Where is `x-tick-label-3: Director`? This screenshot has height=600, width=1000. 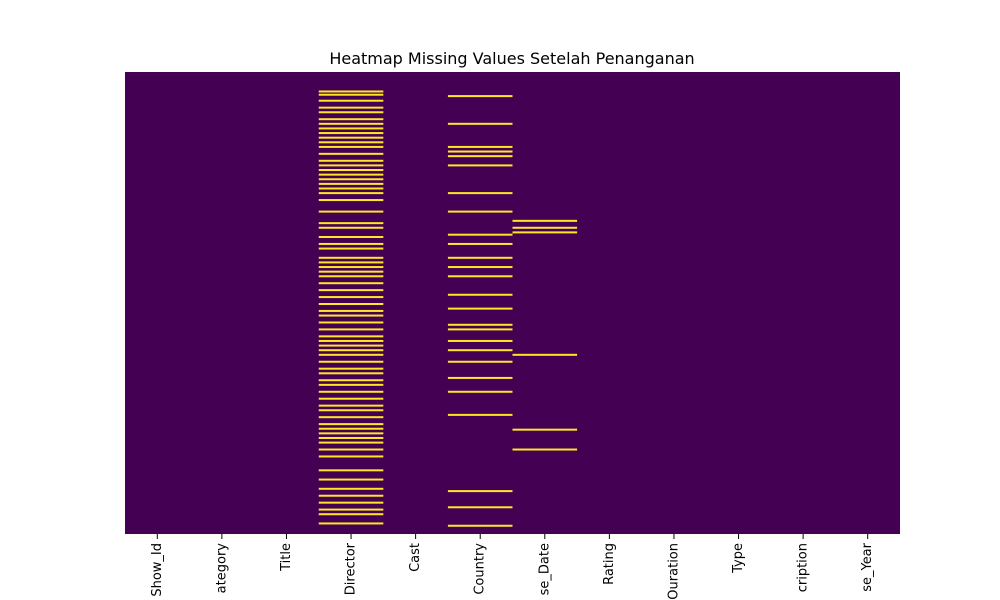 x-tick-label-3: Director is located at coordinates (351, 568).